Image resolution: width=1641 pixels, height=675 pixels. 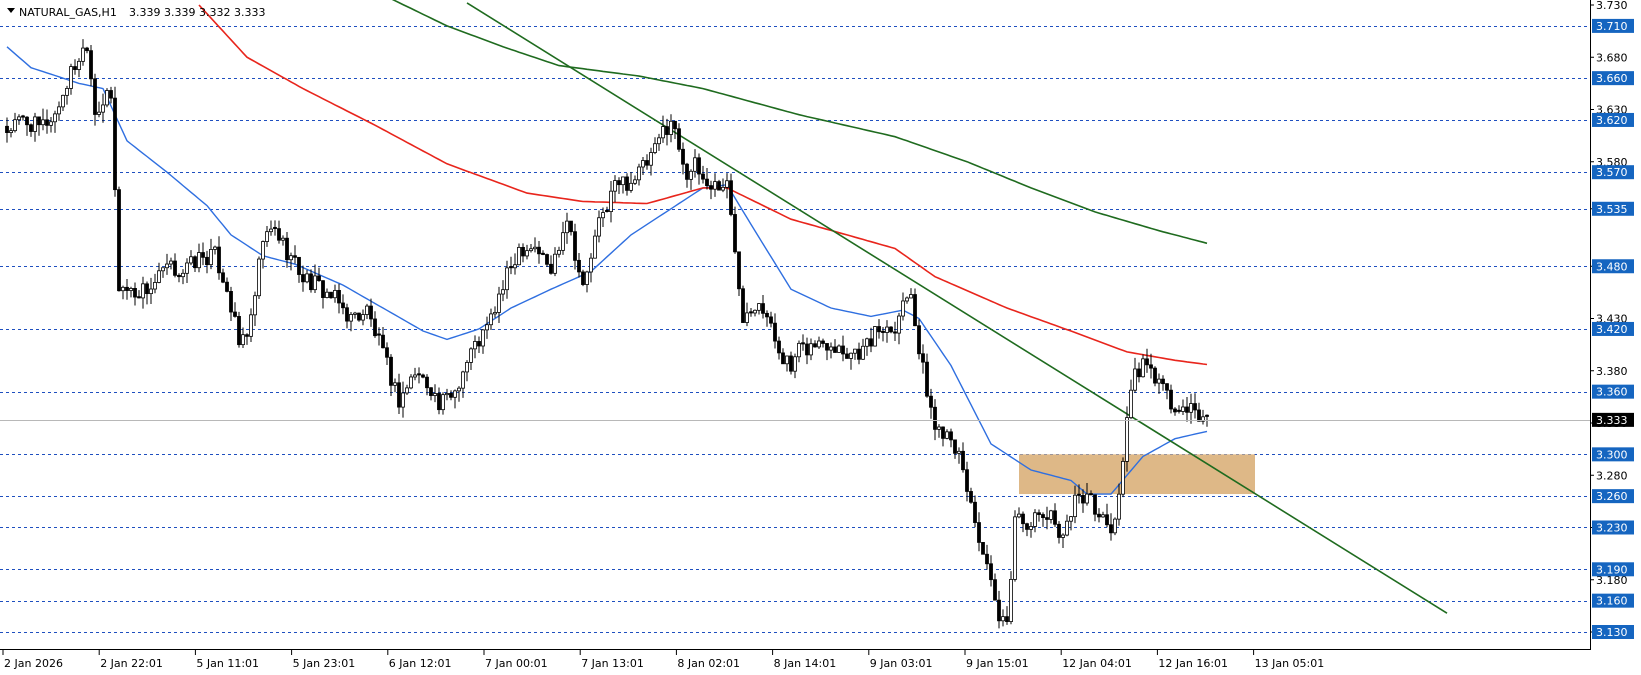 I want to click on x-tick-label: 12 Jan 04:01, so click(x=1097, y=663).